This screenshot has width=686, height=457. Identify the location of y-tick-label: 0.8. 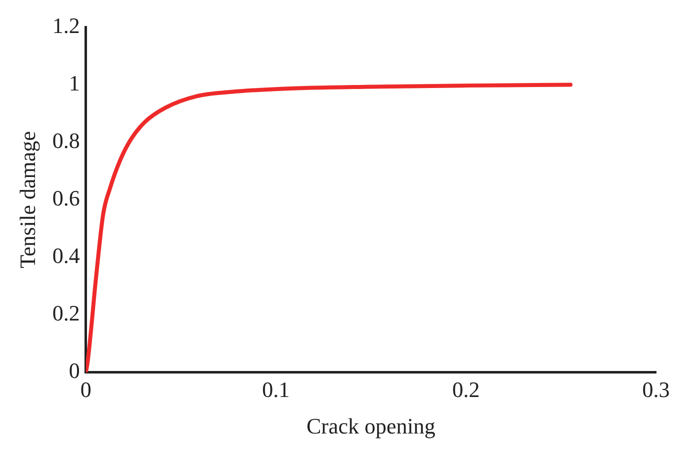
(66, 140).